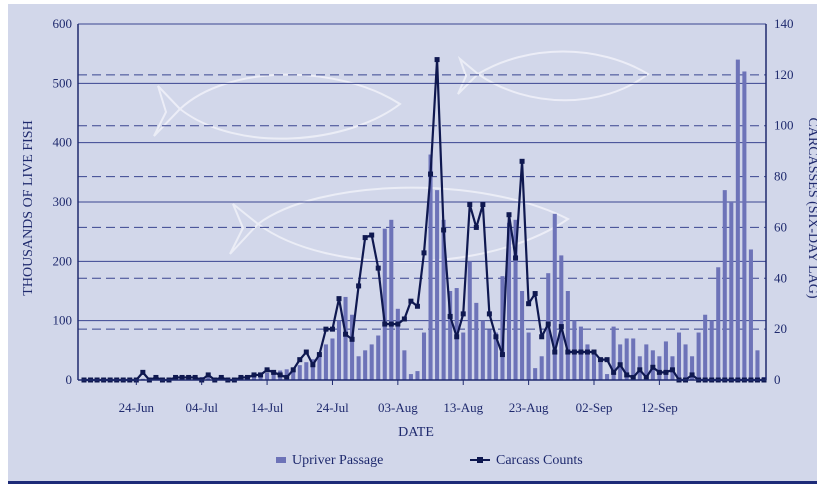  I want to click on y2-tick-label: 100, so click(784, 125).